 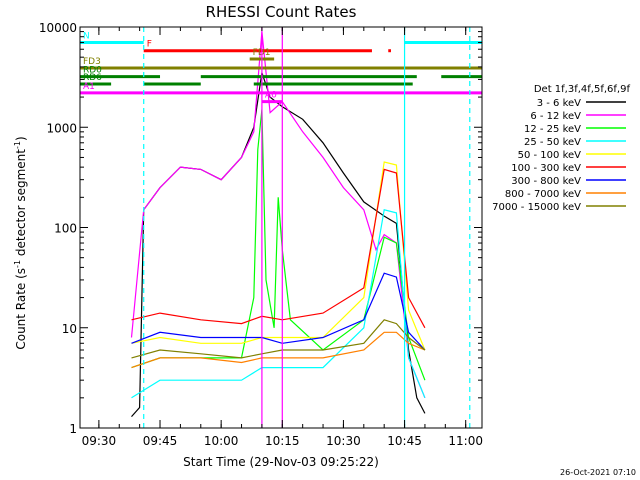 I want to click on x-tick-label: 10:45, so click(x=404, y=441).